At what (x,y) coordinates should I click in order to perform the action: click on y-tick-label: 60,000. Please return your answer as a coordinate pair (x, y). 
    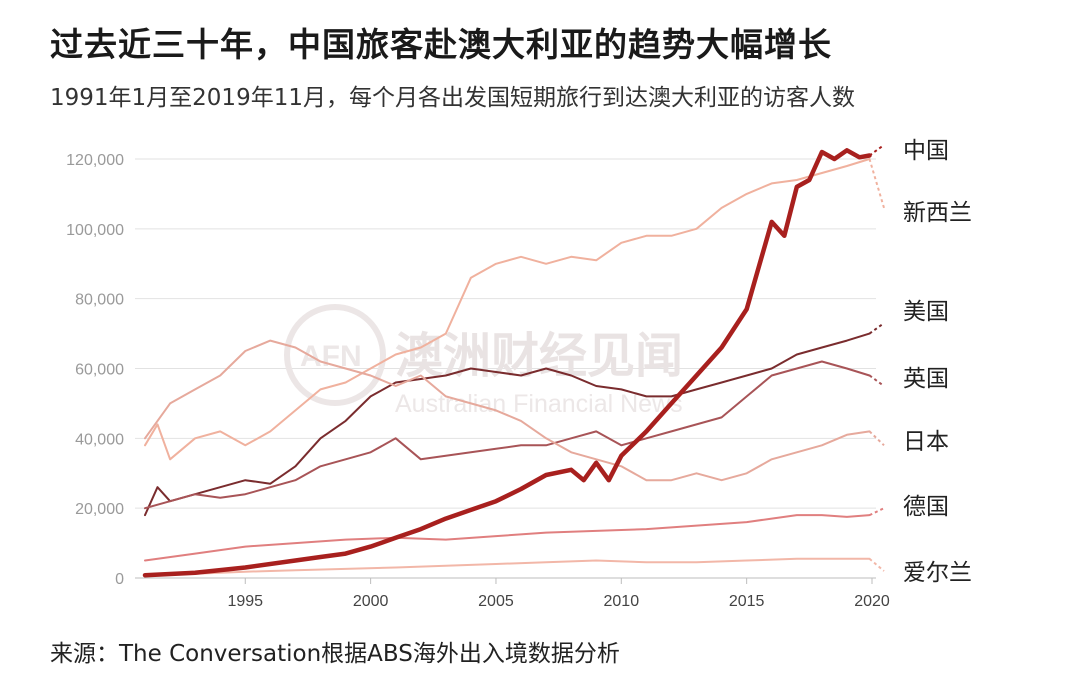
    Looking at the image, I should click on (99, 370).